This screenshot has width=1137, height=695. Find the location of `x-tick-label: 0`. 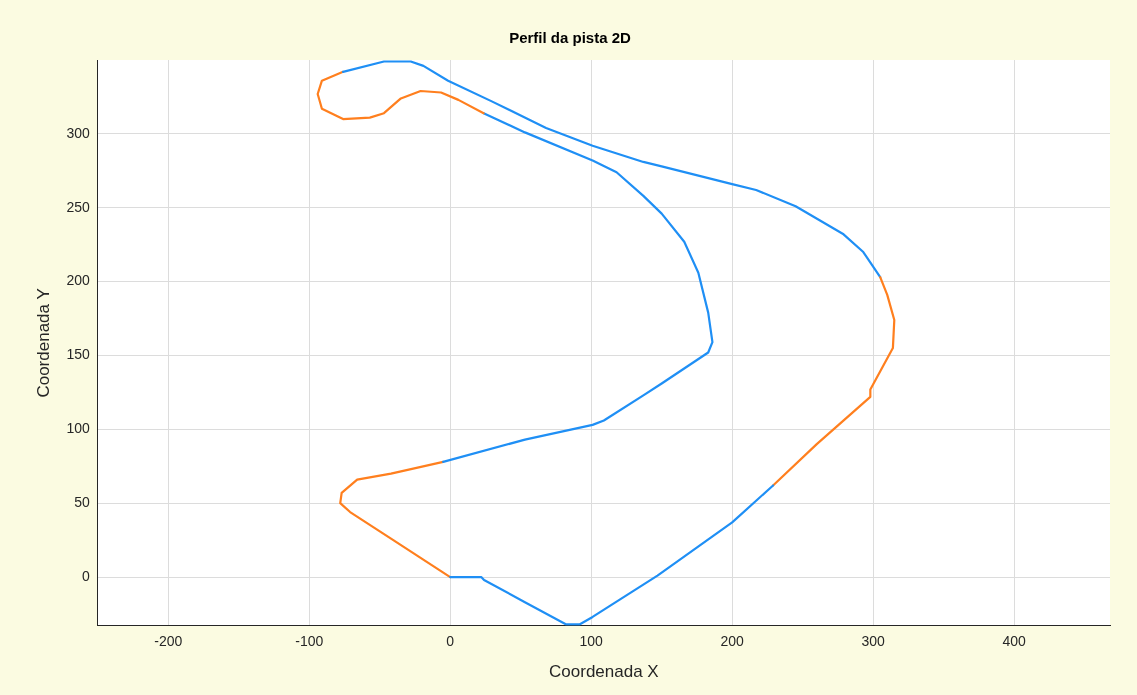

x-tick-label: 0 is located at coordinates (450, 641).